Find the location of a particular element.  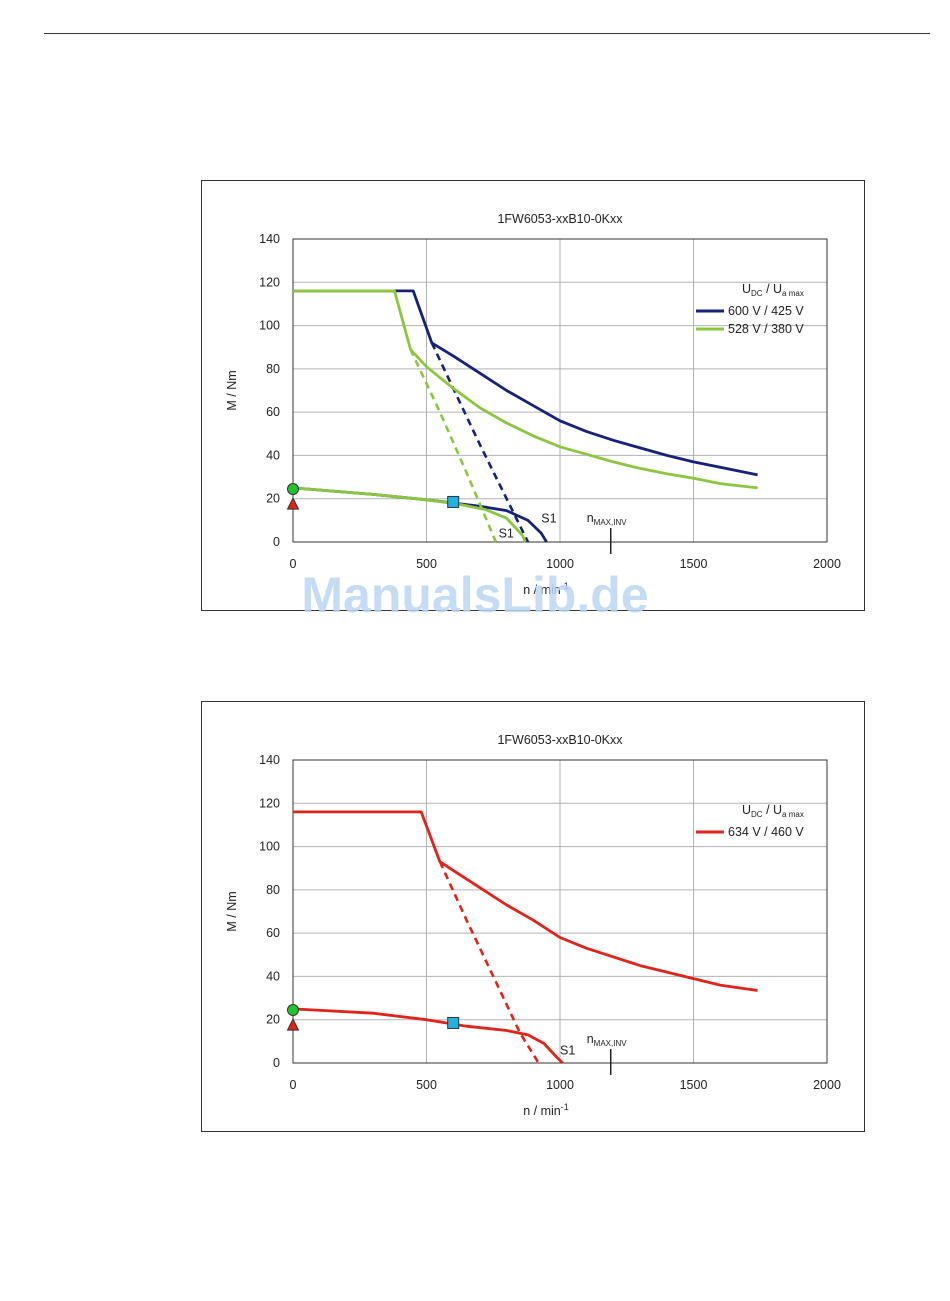

legend-label: 634 V / 460 V is located at coordinates (766, 832).